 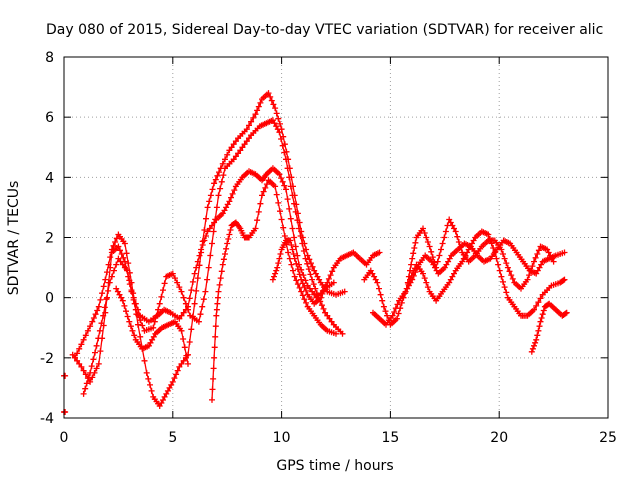 What do you see at coordinates (608, 438) in the screenshot?
I see `x-tick-label: 25` at bounding box center [608, 438].